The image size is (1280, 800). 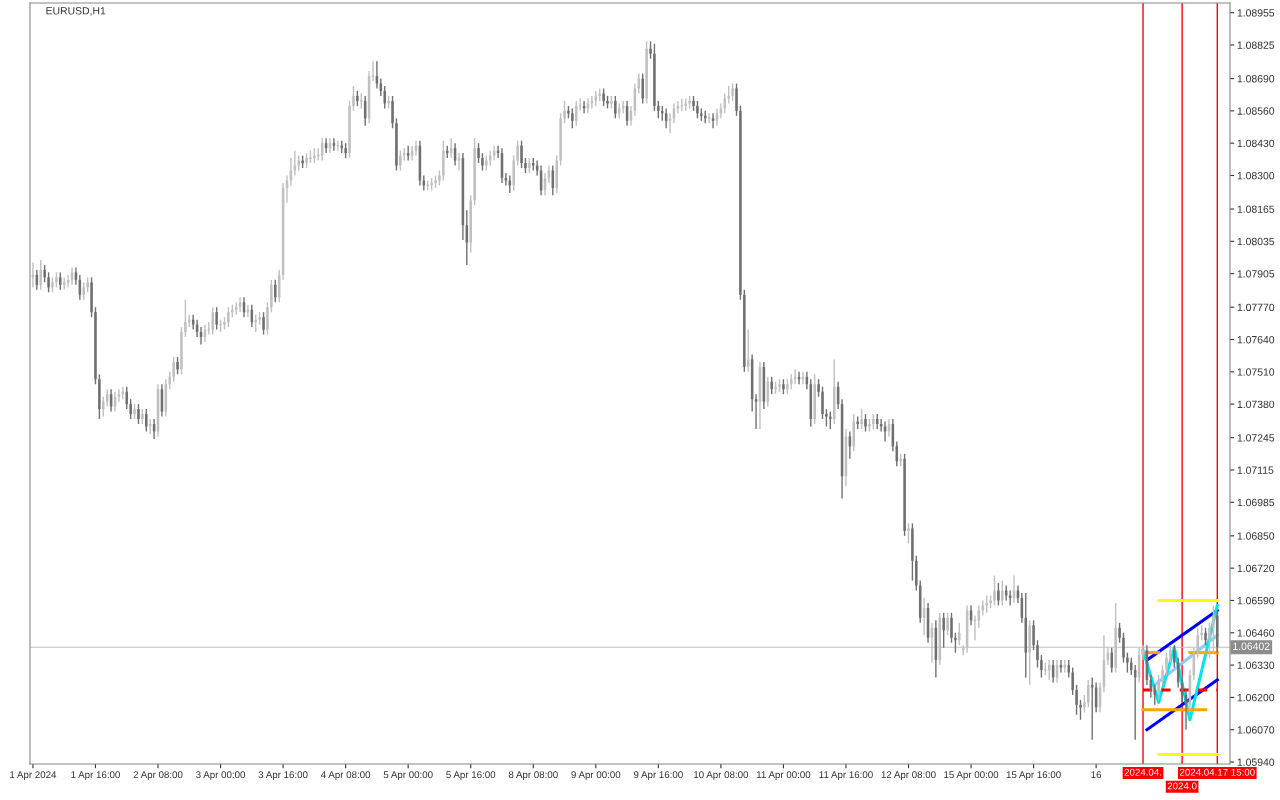 What do you see at coordinates (1256, 111) in the screenshot?
I see `y-tick-label: 1.08560` at bounding box center [1256, 111].